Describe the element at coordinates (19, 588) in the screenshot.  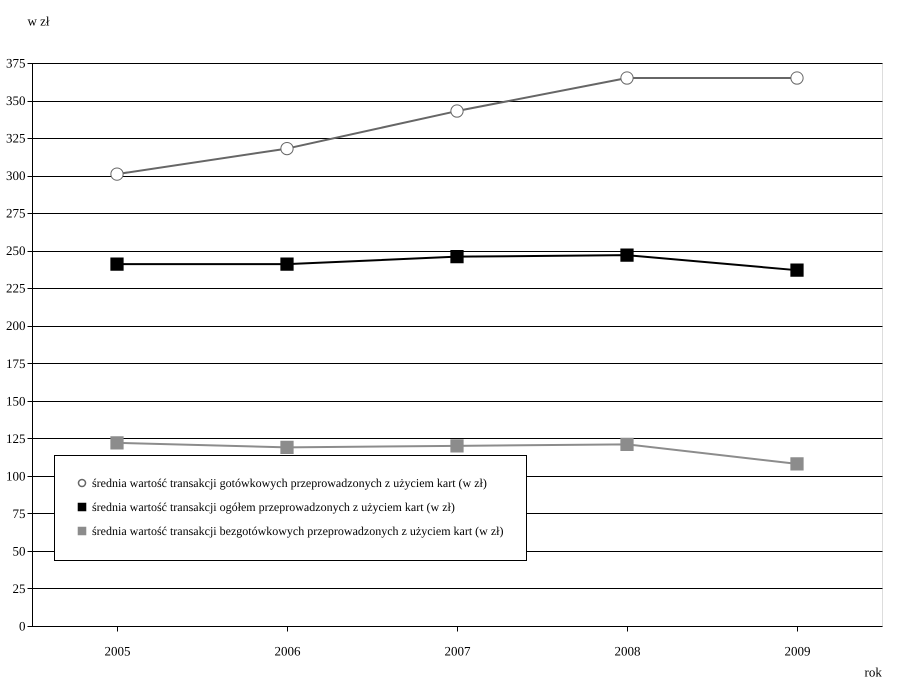
I see `y-tick-label: 25` at that location.